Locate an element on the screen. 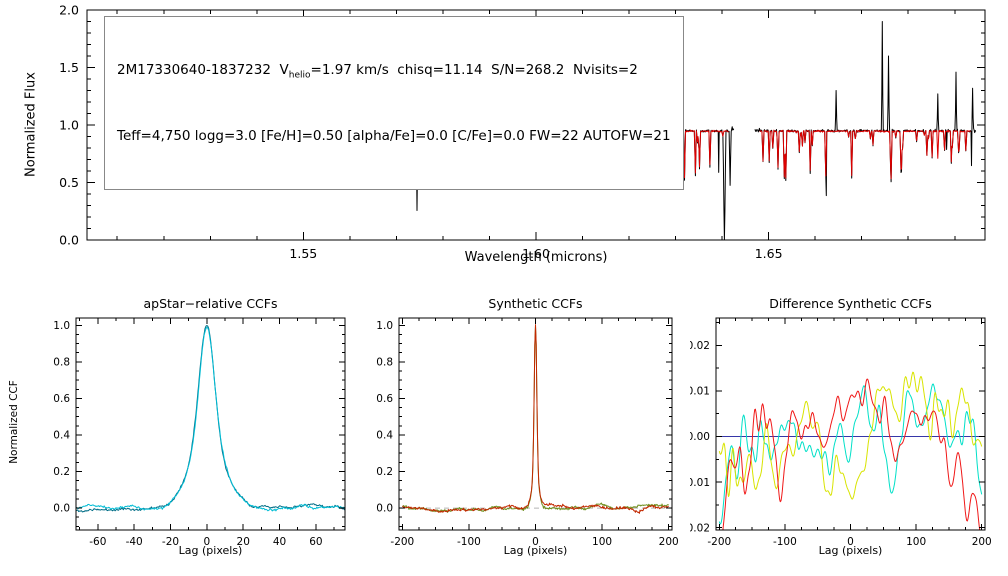 The height and width of the screenshot is (576, 1008). apstar-ccf-y-axis-label: Normalized CCF is located at coordinates (14, 422).